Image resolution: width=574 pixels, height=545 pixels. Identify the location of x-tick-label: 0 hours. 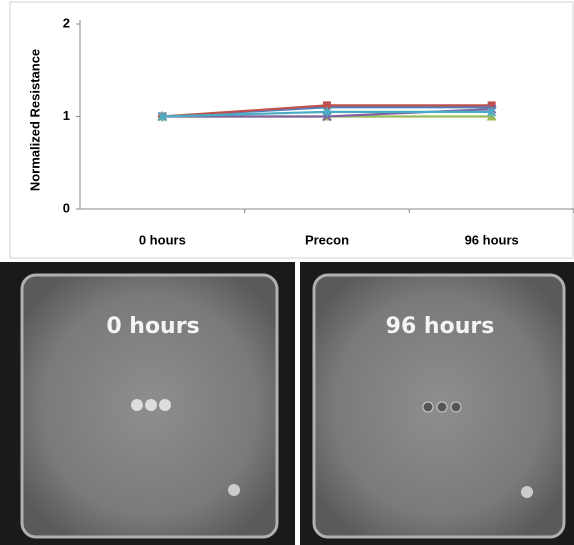
(162, 239).